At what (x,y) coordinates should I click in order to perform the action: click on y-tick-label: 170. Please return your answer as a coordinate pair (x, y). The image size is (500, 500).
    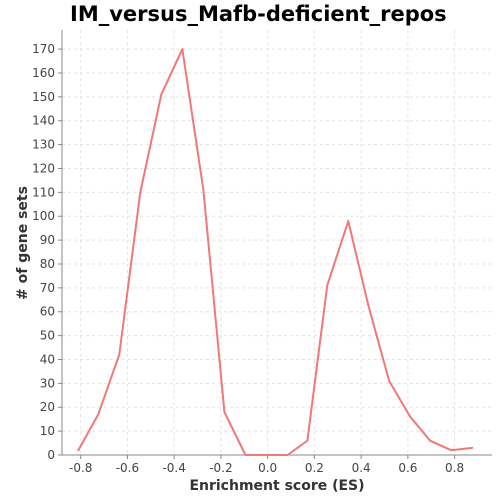
    Looking at the image, I should click on (43, 49).